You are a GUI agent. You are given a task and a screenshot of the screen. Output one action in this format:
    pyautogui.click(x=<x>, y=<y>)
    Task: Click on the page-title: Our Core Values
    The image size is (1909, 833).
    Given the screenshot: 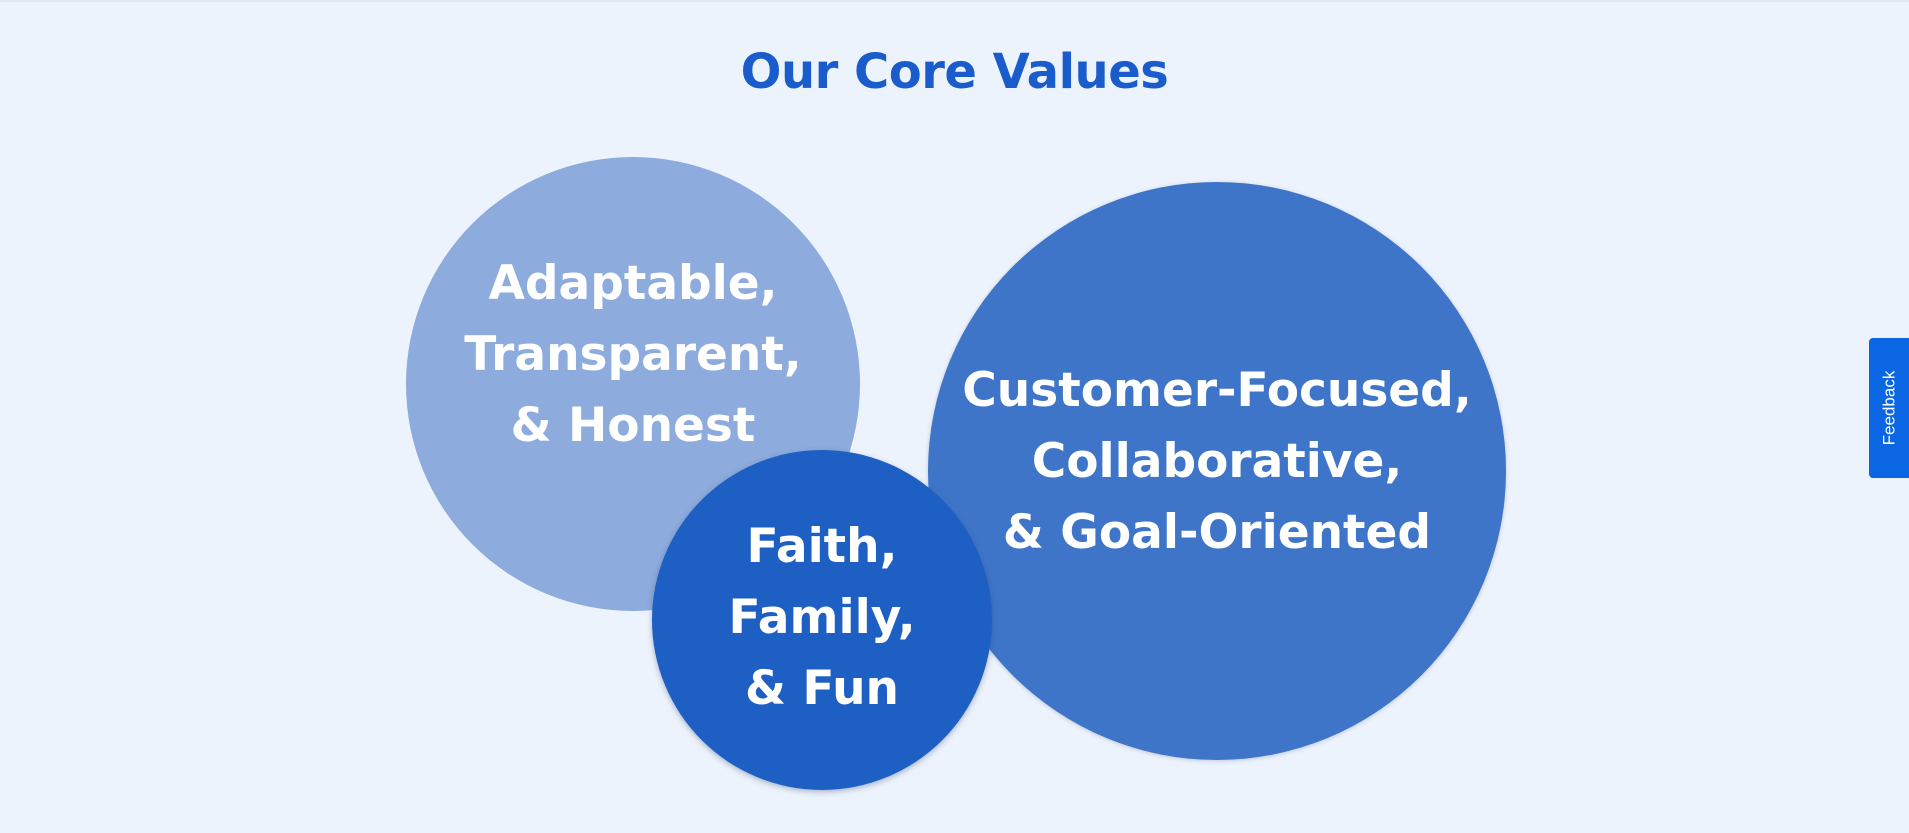 What is the action you would take?
    pyautogui.click(x=954, y=72)
    